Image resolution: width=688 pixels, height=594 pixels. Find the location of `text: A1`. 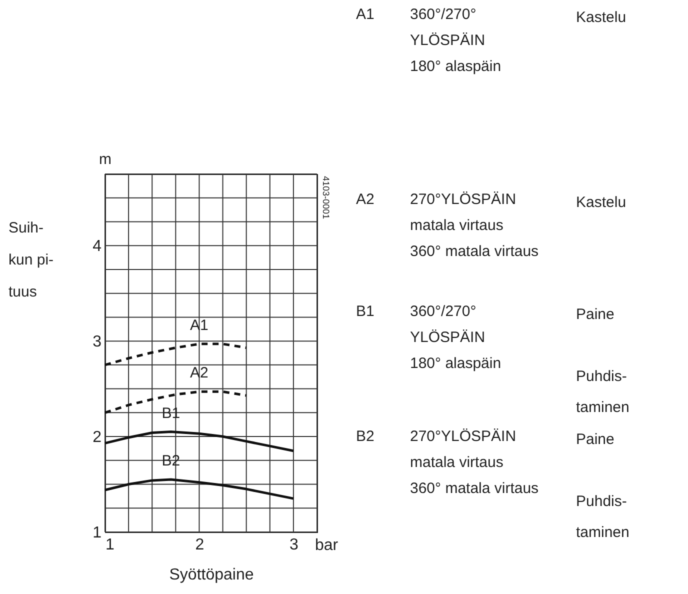

text: A1 is located at coordinates (365, 15).